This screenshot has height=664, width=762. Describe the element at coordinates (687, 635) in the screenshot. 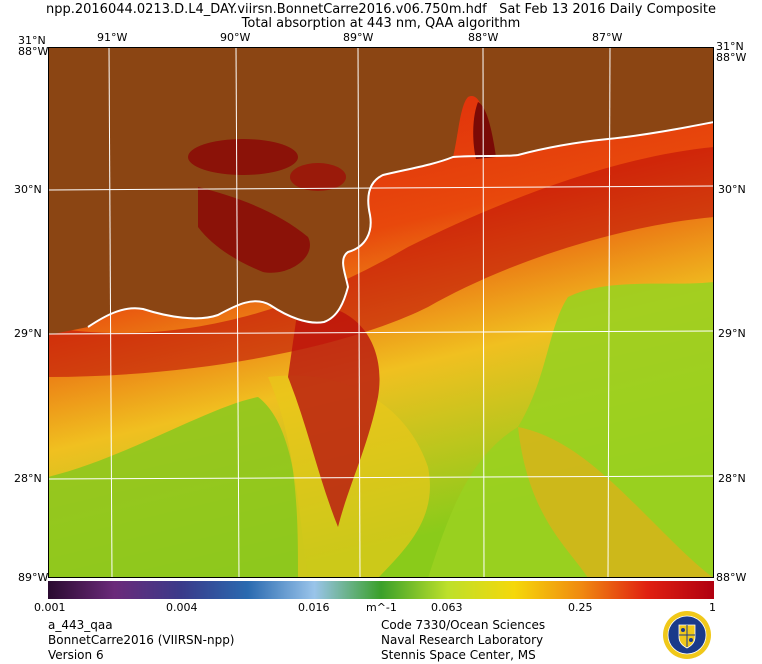

I see `nrl-seal-logo` at that location.